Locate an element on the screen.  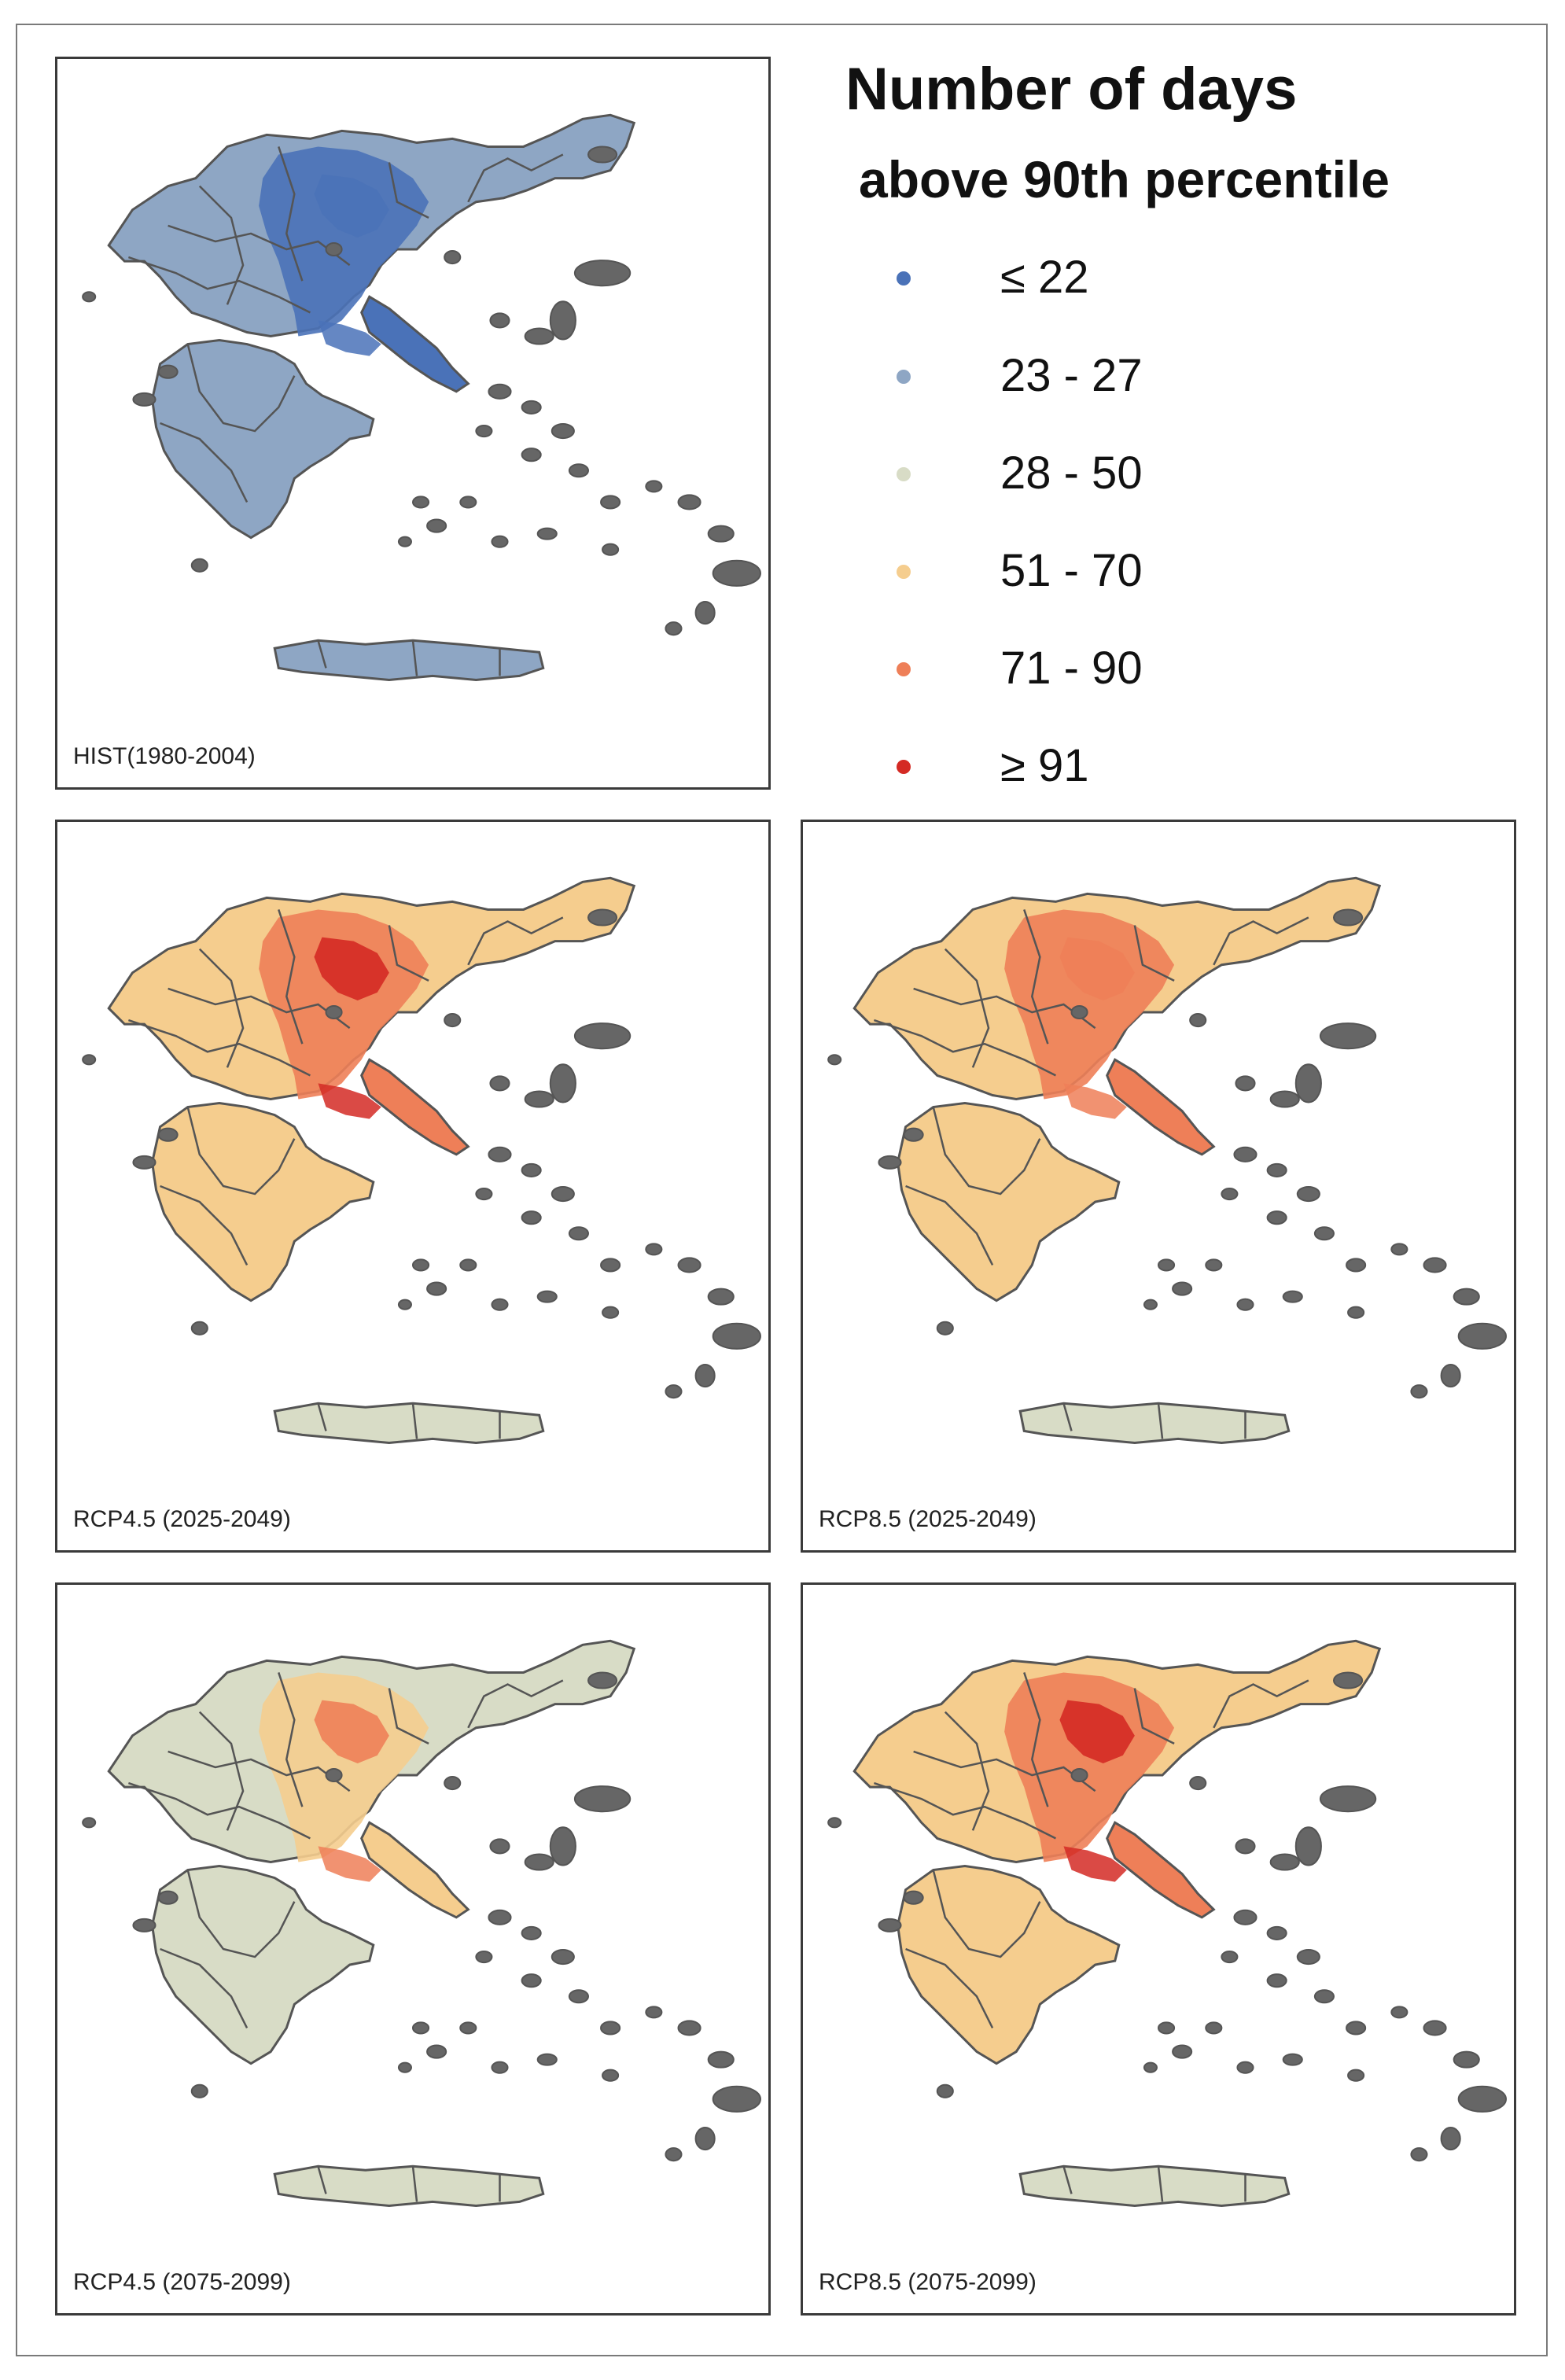
greece-map-hist is located at coordinates (421, 397).